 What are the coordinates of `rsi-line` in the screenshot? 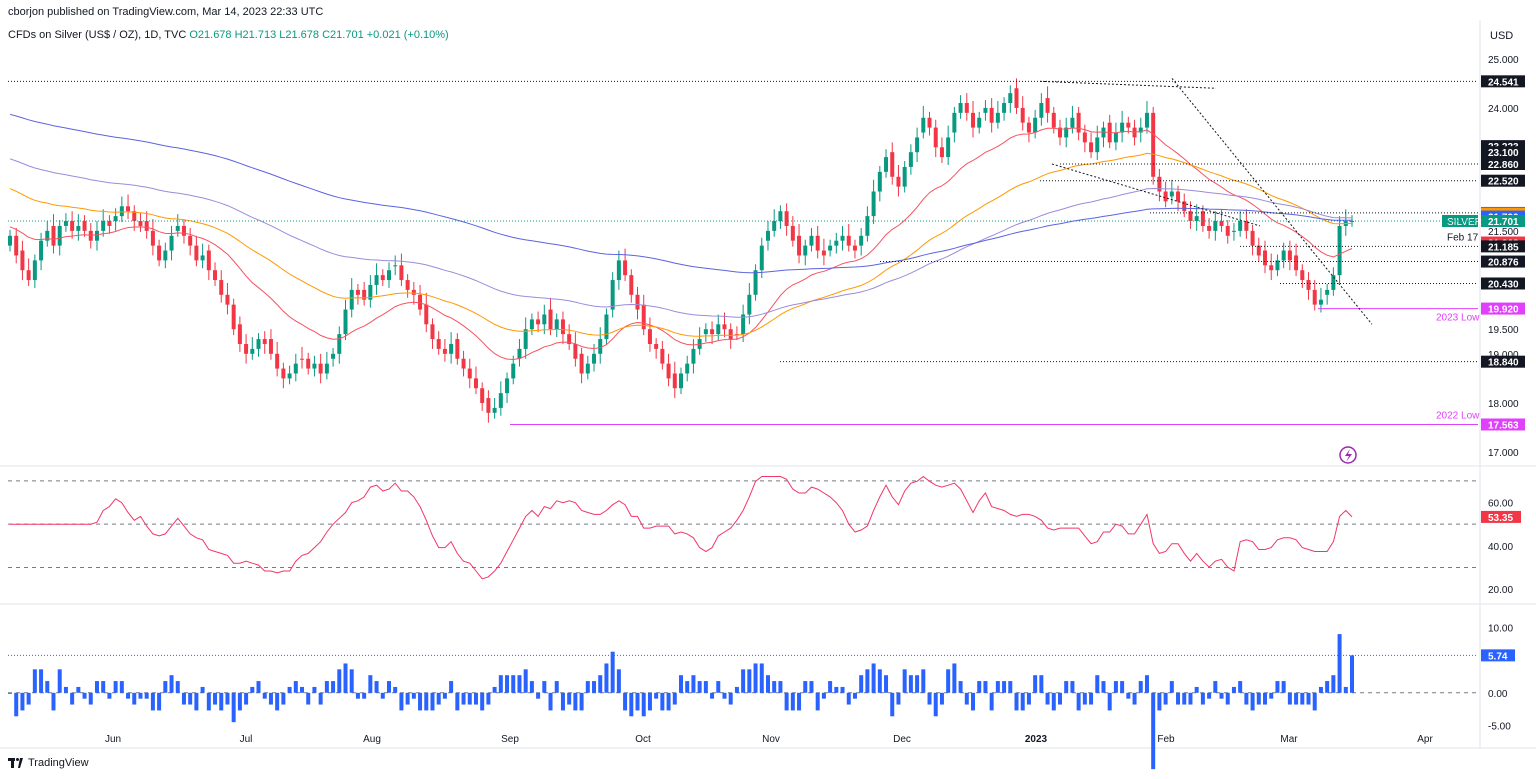 It's located at (681, 527).